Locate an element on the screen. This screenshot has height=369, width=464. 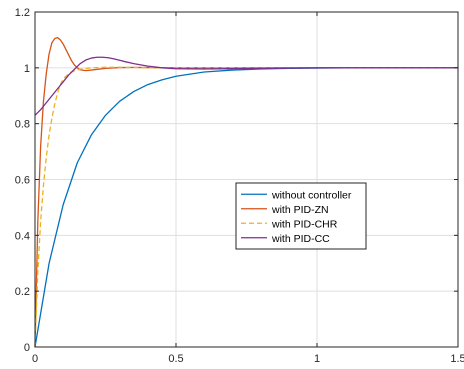
y-tick-label: 0.2 is located at coordinates (22, 292).